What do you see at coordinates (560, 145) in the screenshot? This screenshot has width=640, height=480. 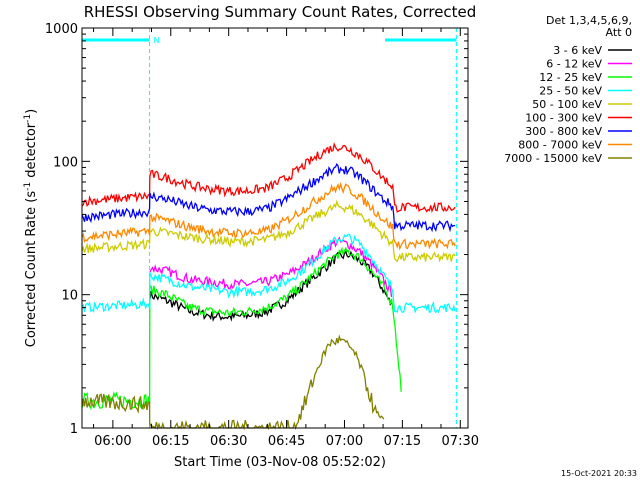 I see `legend-label-7: 800 - 7000 keV` at bounding box center [560, 145].